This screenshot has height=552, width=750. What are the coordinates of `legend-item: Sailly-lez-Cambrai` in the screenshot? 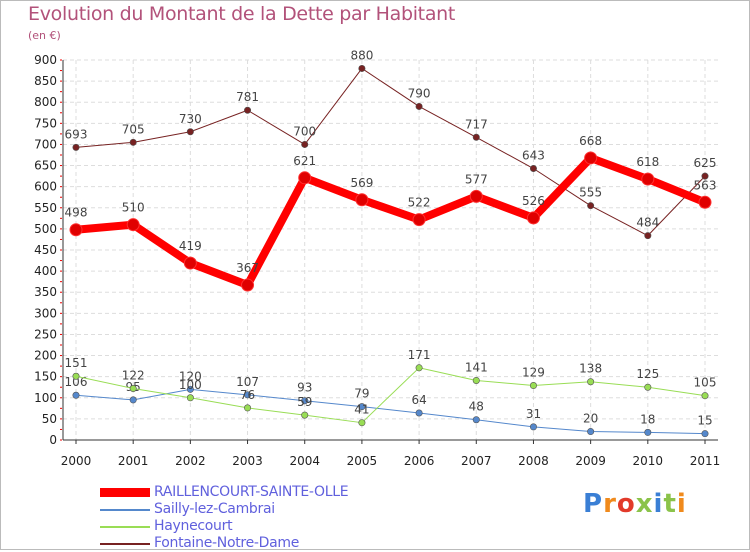 It's located at (250, 509).